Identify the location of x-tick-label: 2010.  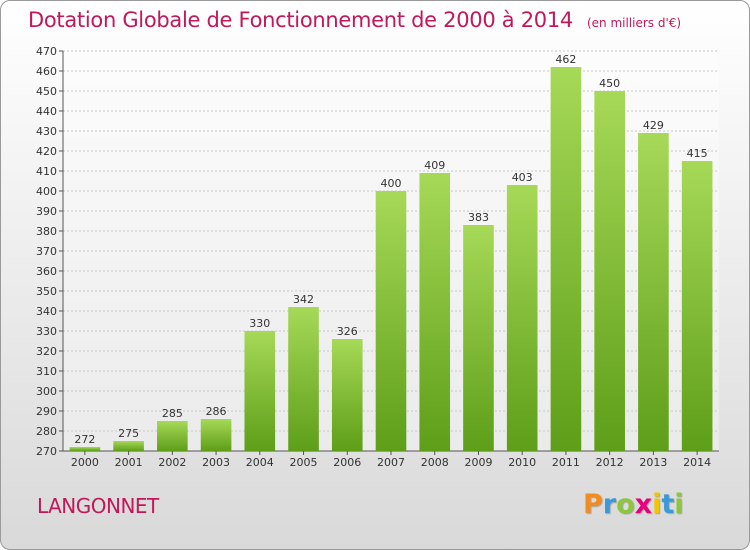
(522, 462).